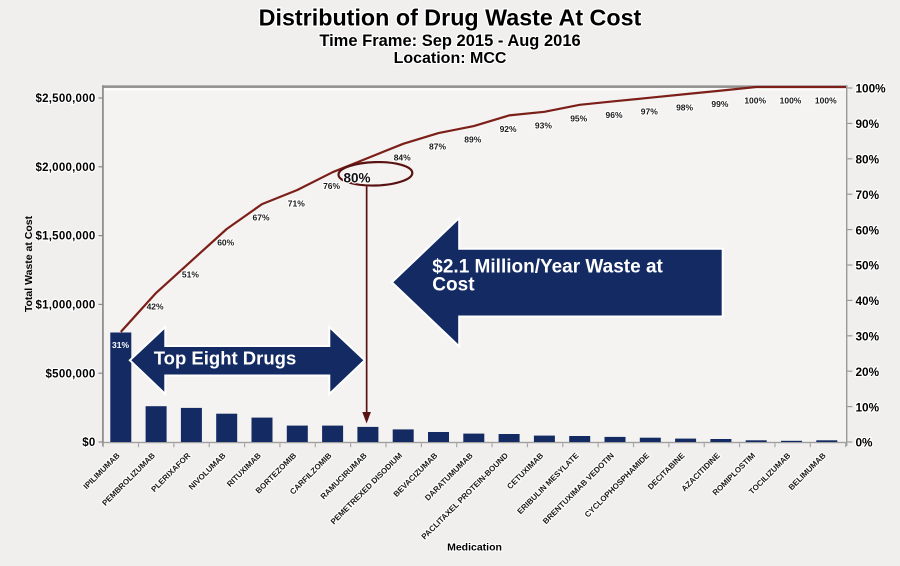  Describe the element at coordinates (868, 195) in the screenshot. I see `svg-text: 70%` at that location.